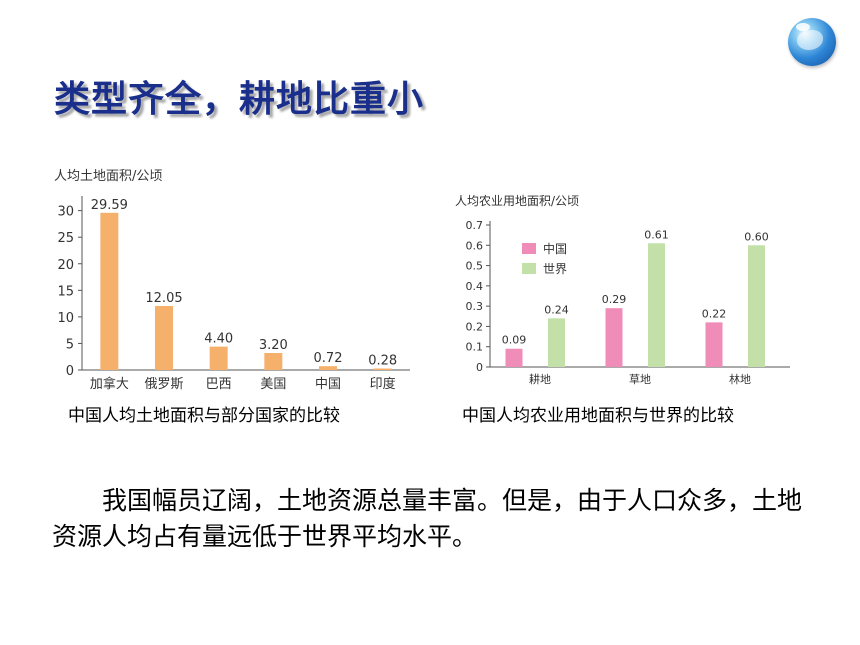 The height and width of the screenshot is (645, 860). Describe the element at coordinates (382, 361) in the screenshot. I see `chart1-value-label: 0.28` at that location.